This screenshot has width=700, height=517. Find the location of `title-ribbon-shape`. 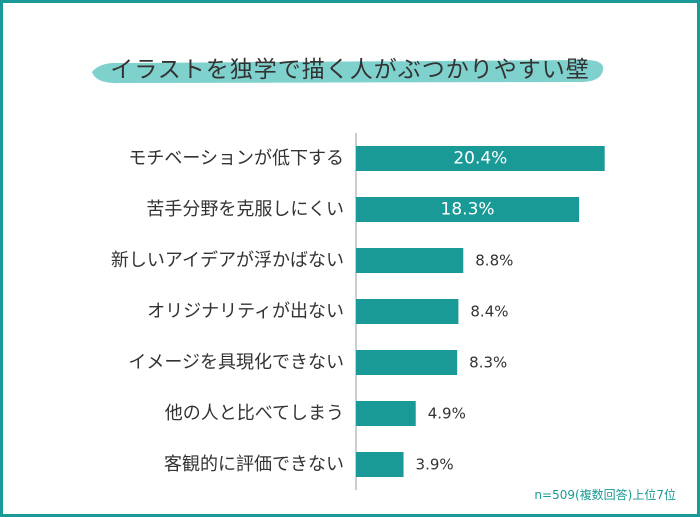

title-ribbon-shape is located at coordinates (348, 72).